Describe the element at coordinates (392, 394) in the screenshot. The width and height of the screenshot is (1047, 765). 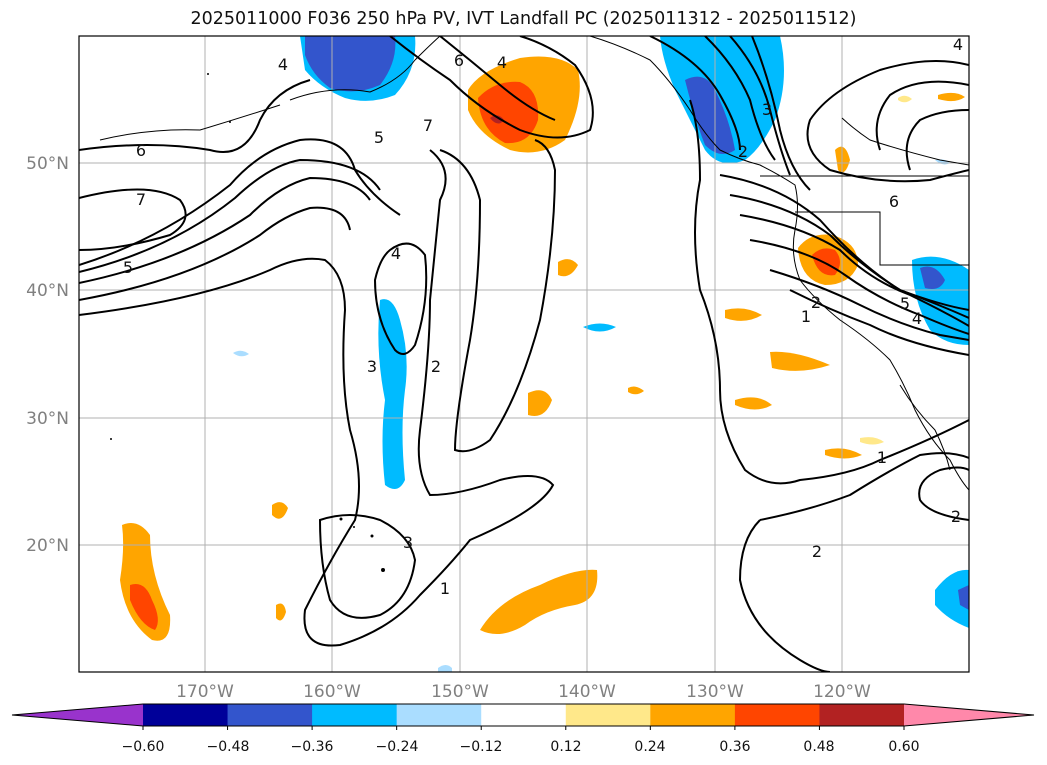
I see `shade-central-blue` at that location.